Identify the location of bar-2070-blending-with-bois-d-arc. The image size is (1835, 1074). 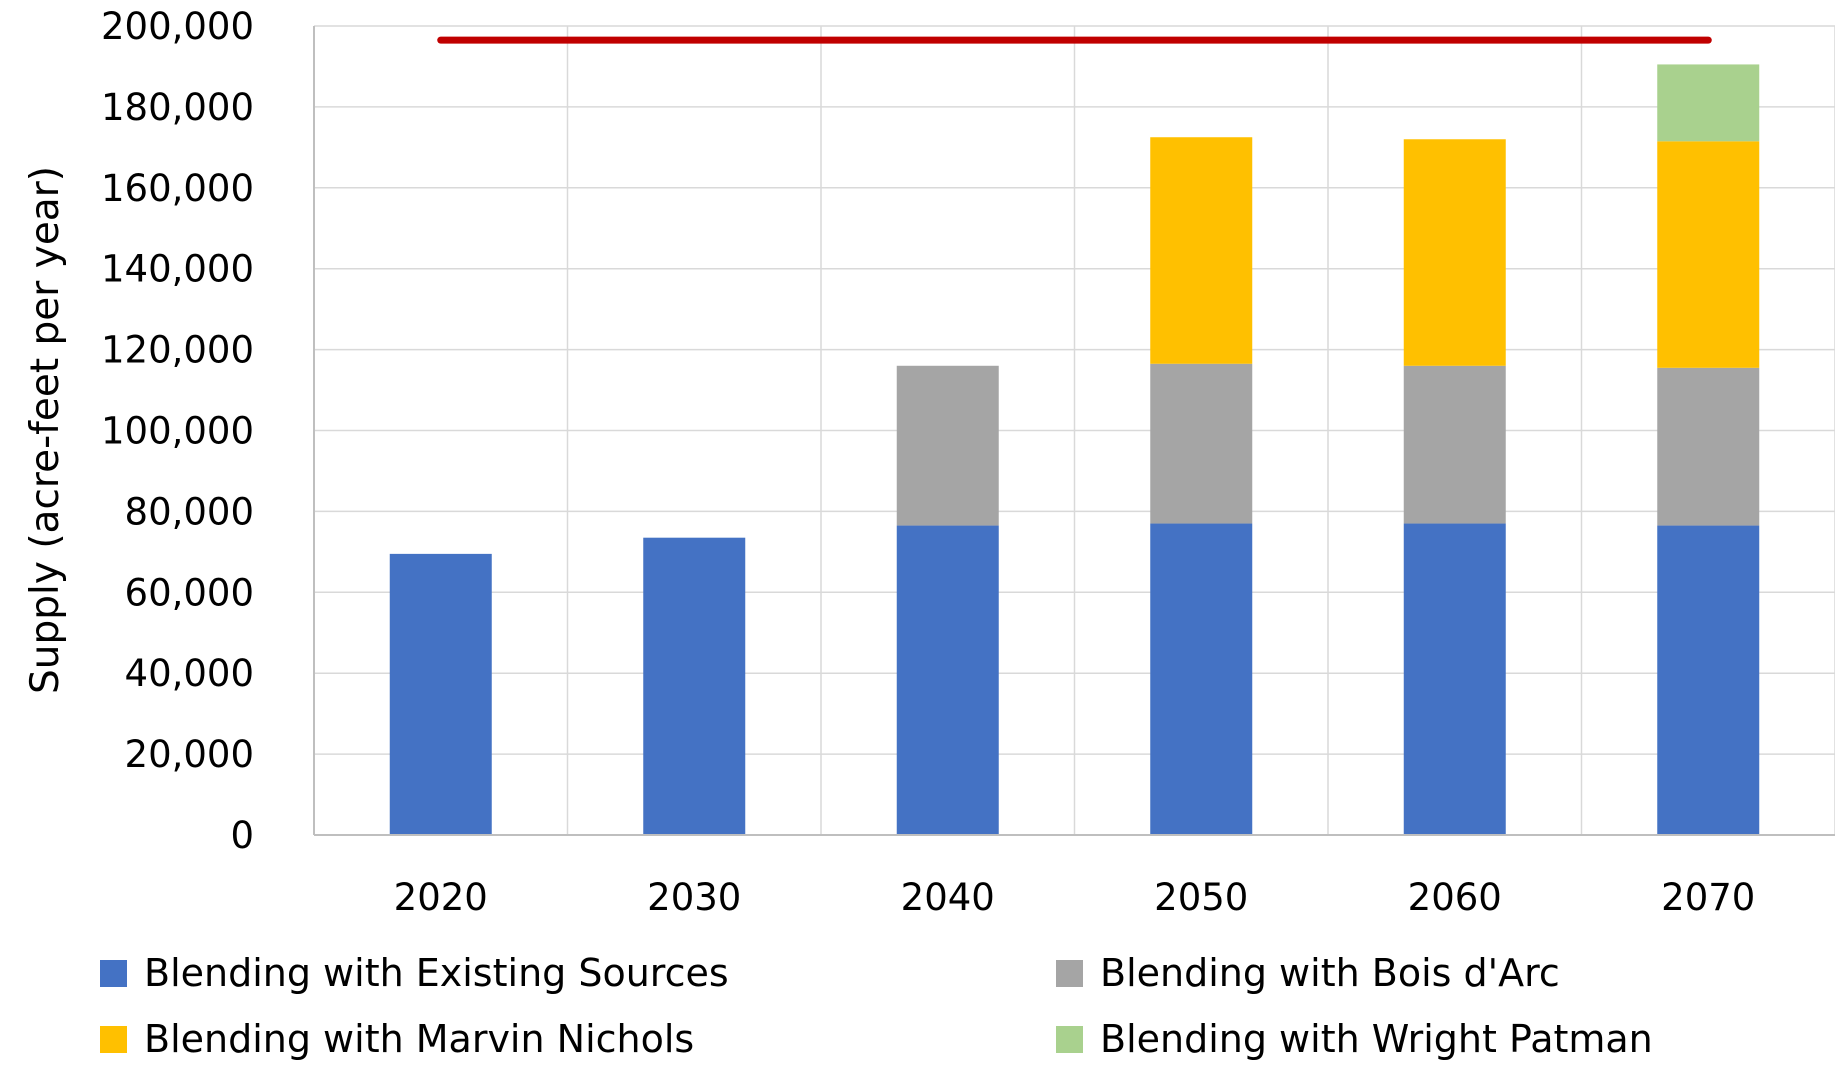
(1708, 446).